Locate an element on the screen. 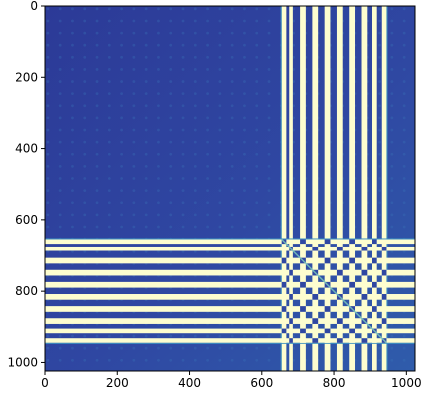 The width and height of the screenshot is (426, 402). x-axis: 0 200 400 600 800 1000 is located at coordinates (231, 380).